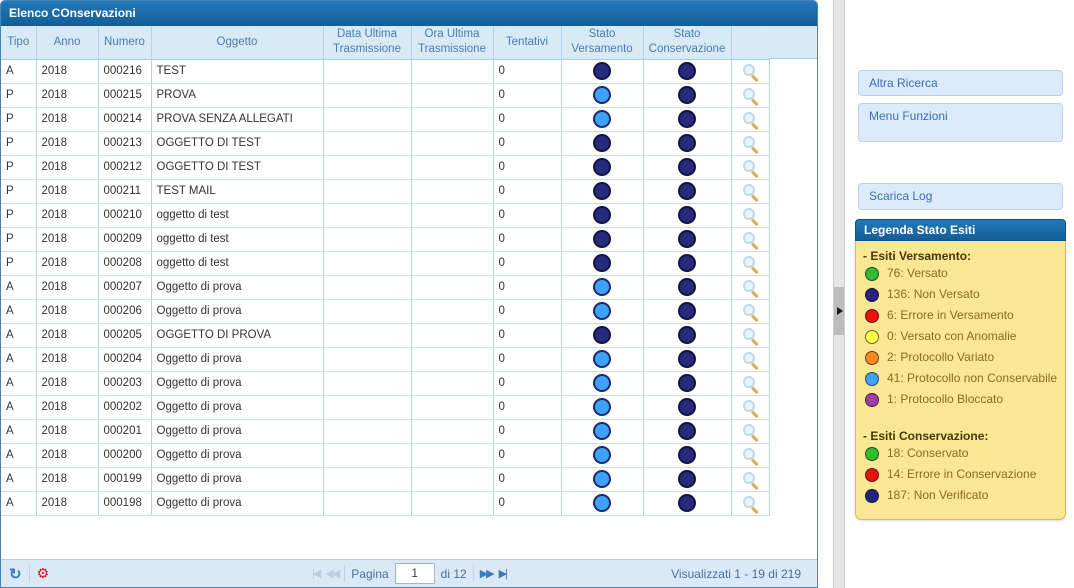 The height and width of the screenshot is (588, 1074). I want to click on next-page-button: ▶▶, so click(487, 574).